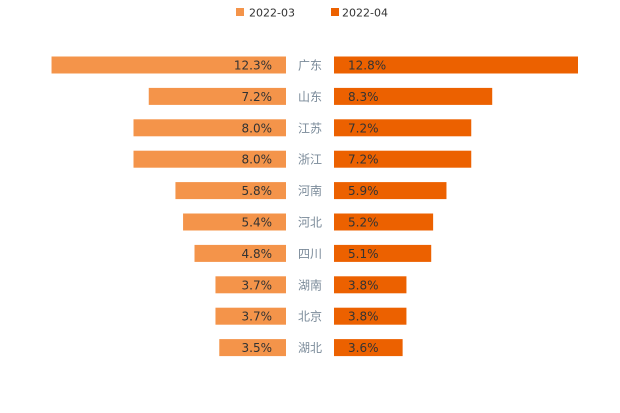  I want to click on data-label-series-1: 5.8%, so click(257, 191).